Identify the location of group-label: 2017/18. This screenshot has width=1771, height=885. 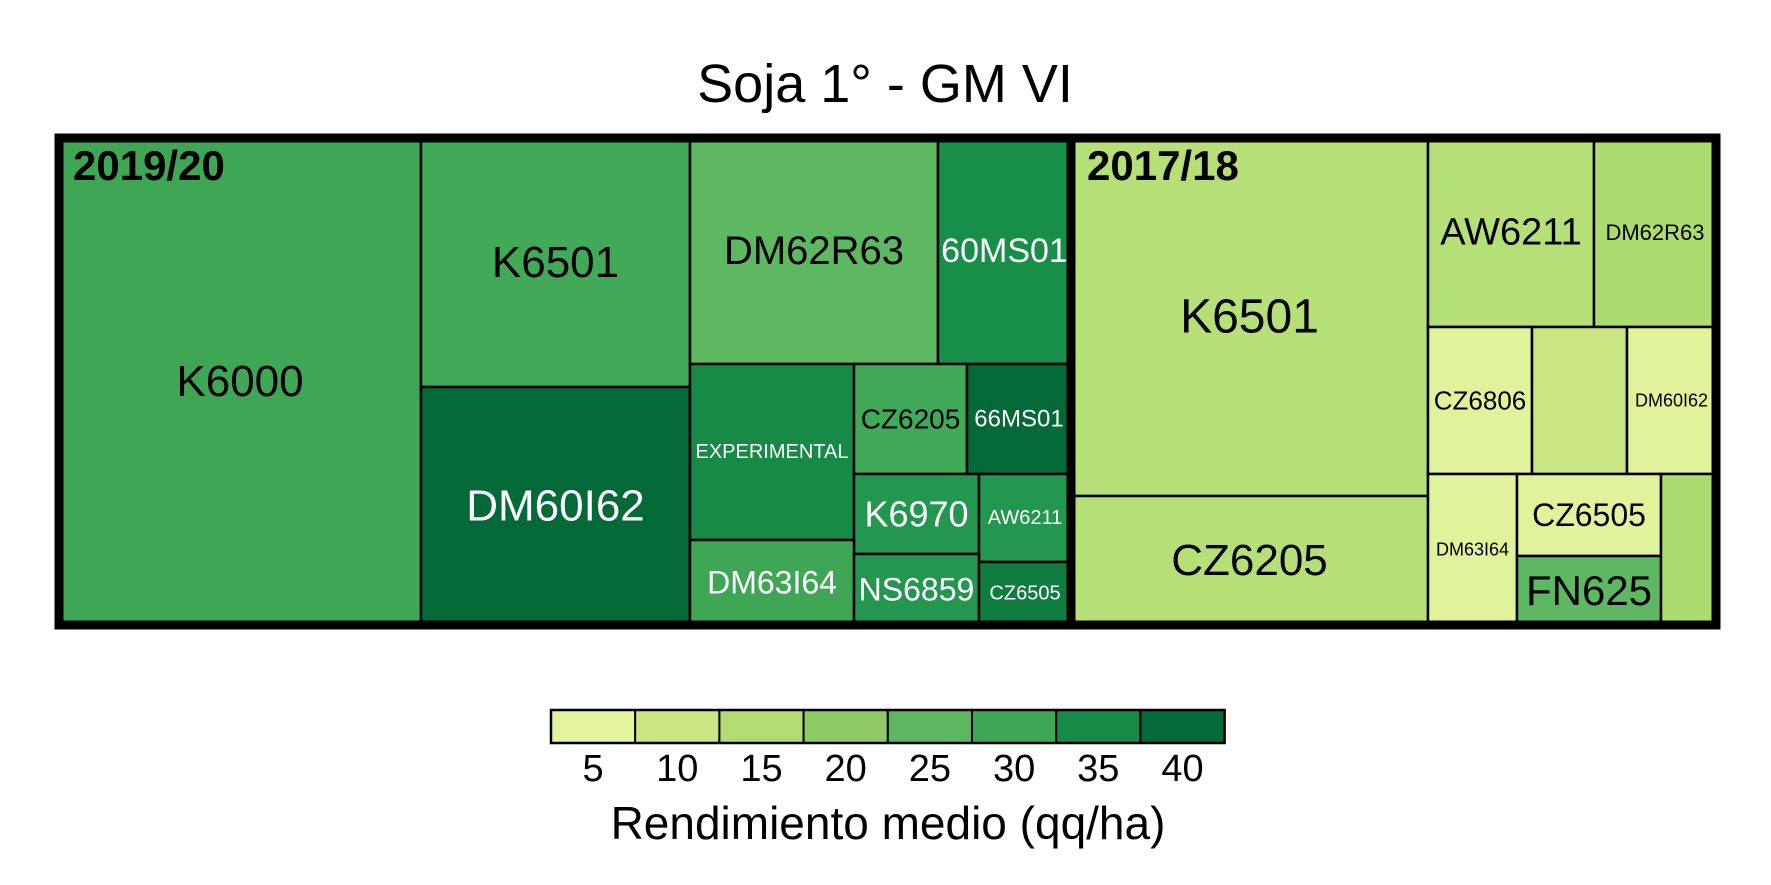
(1163, 165).